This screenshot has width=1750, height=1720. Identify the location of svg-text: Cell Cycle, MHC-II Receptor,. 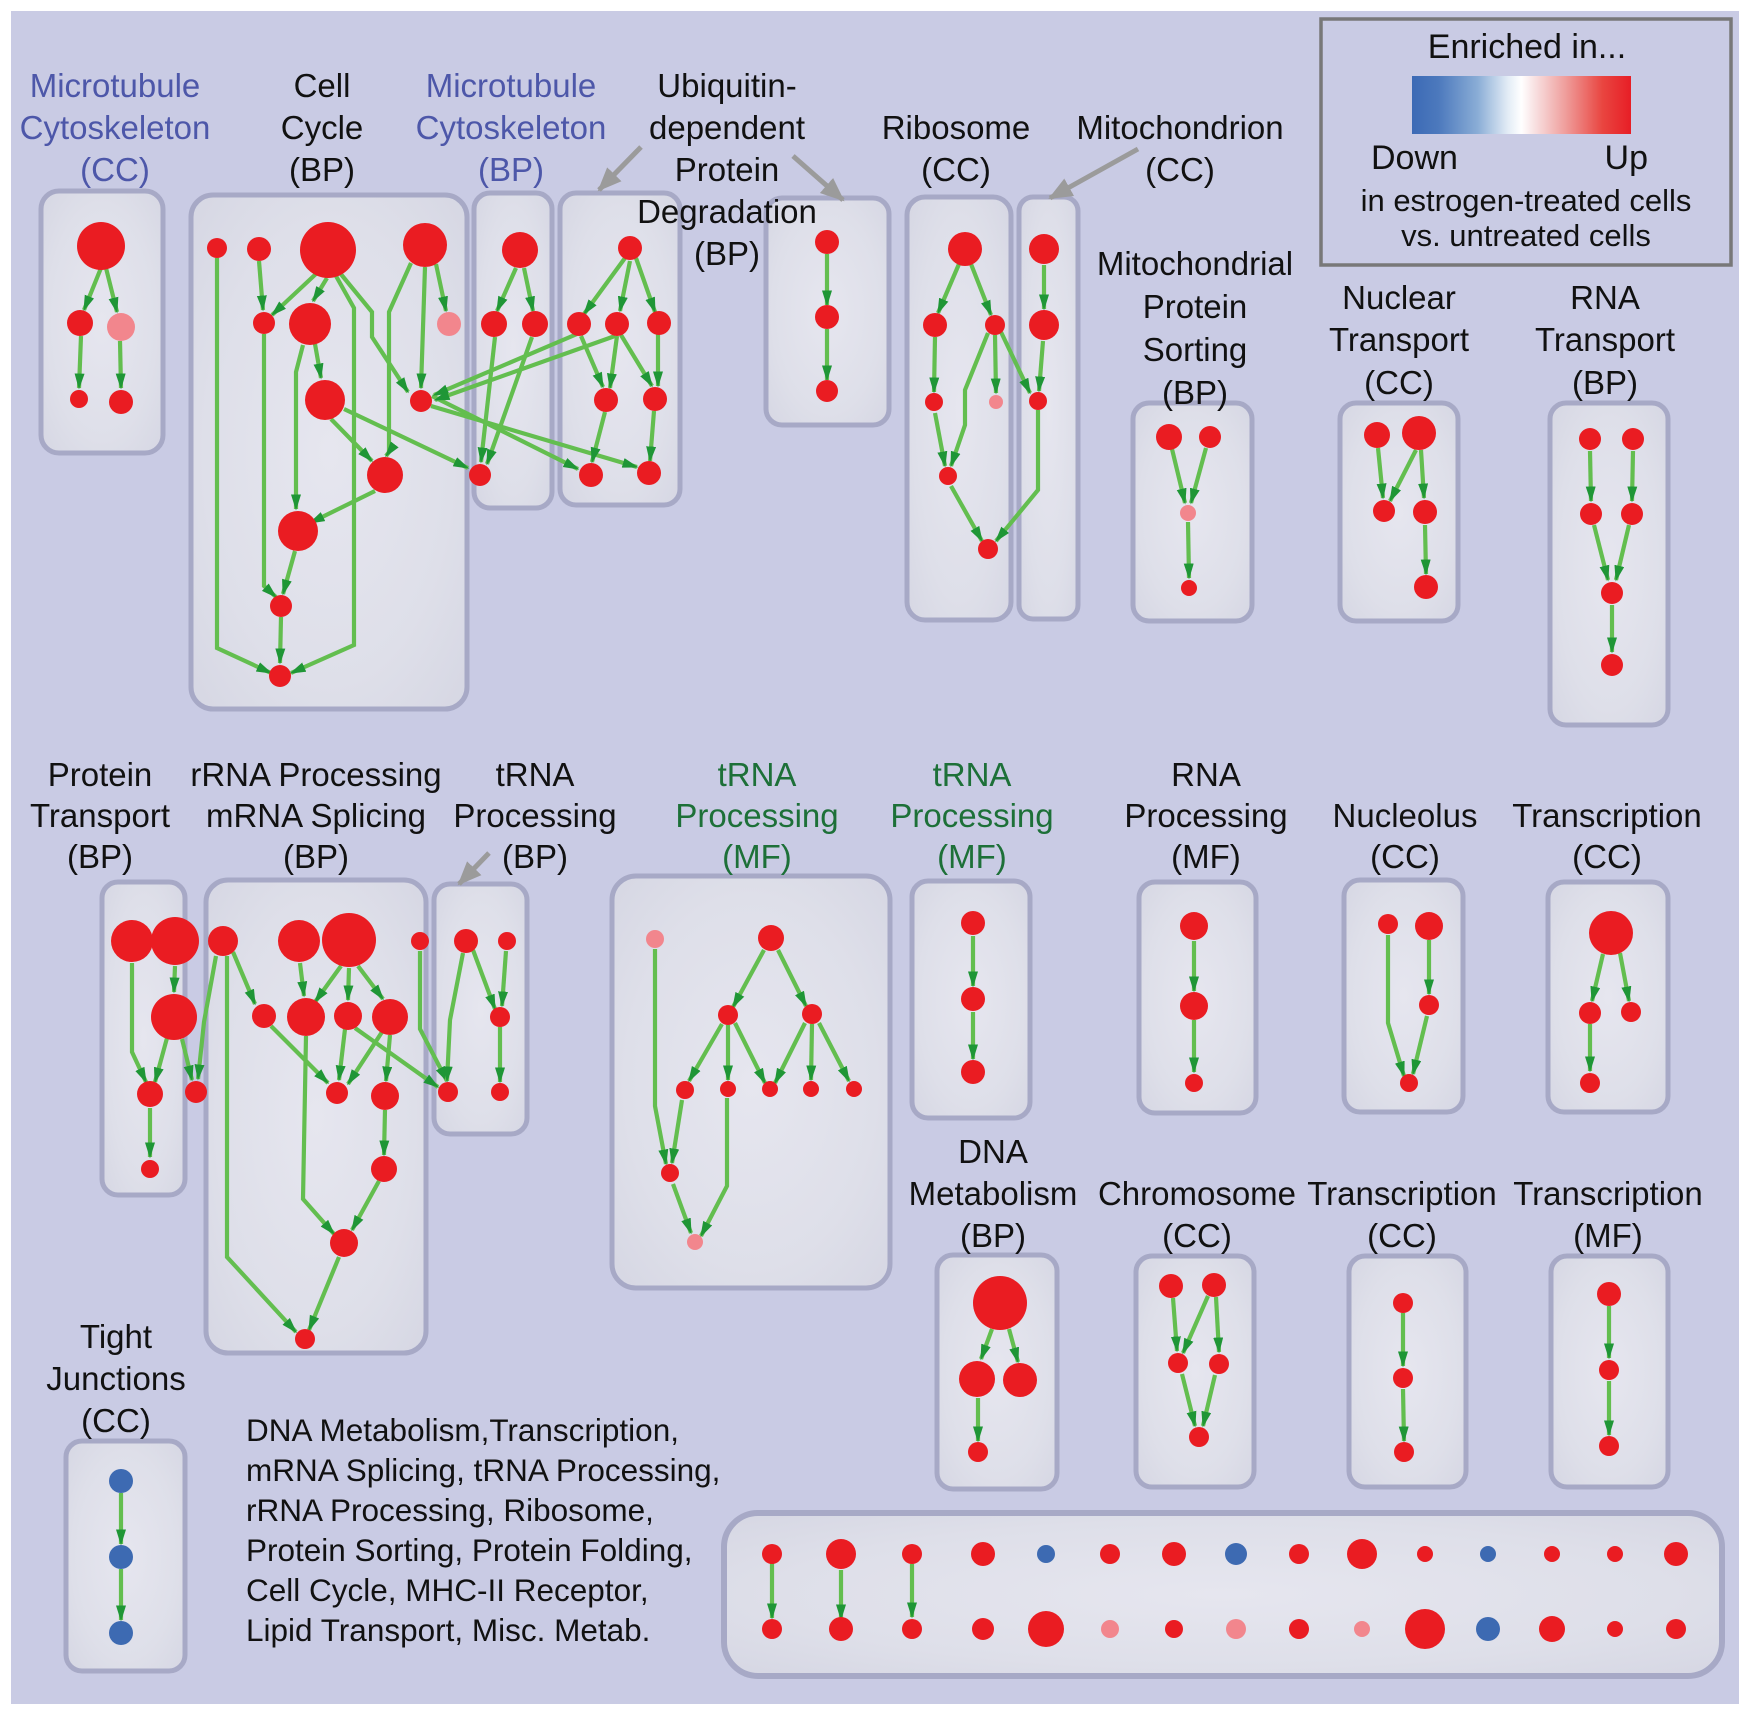
(447, 1590).